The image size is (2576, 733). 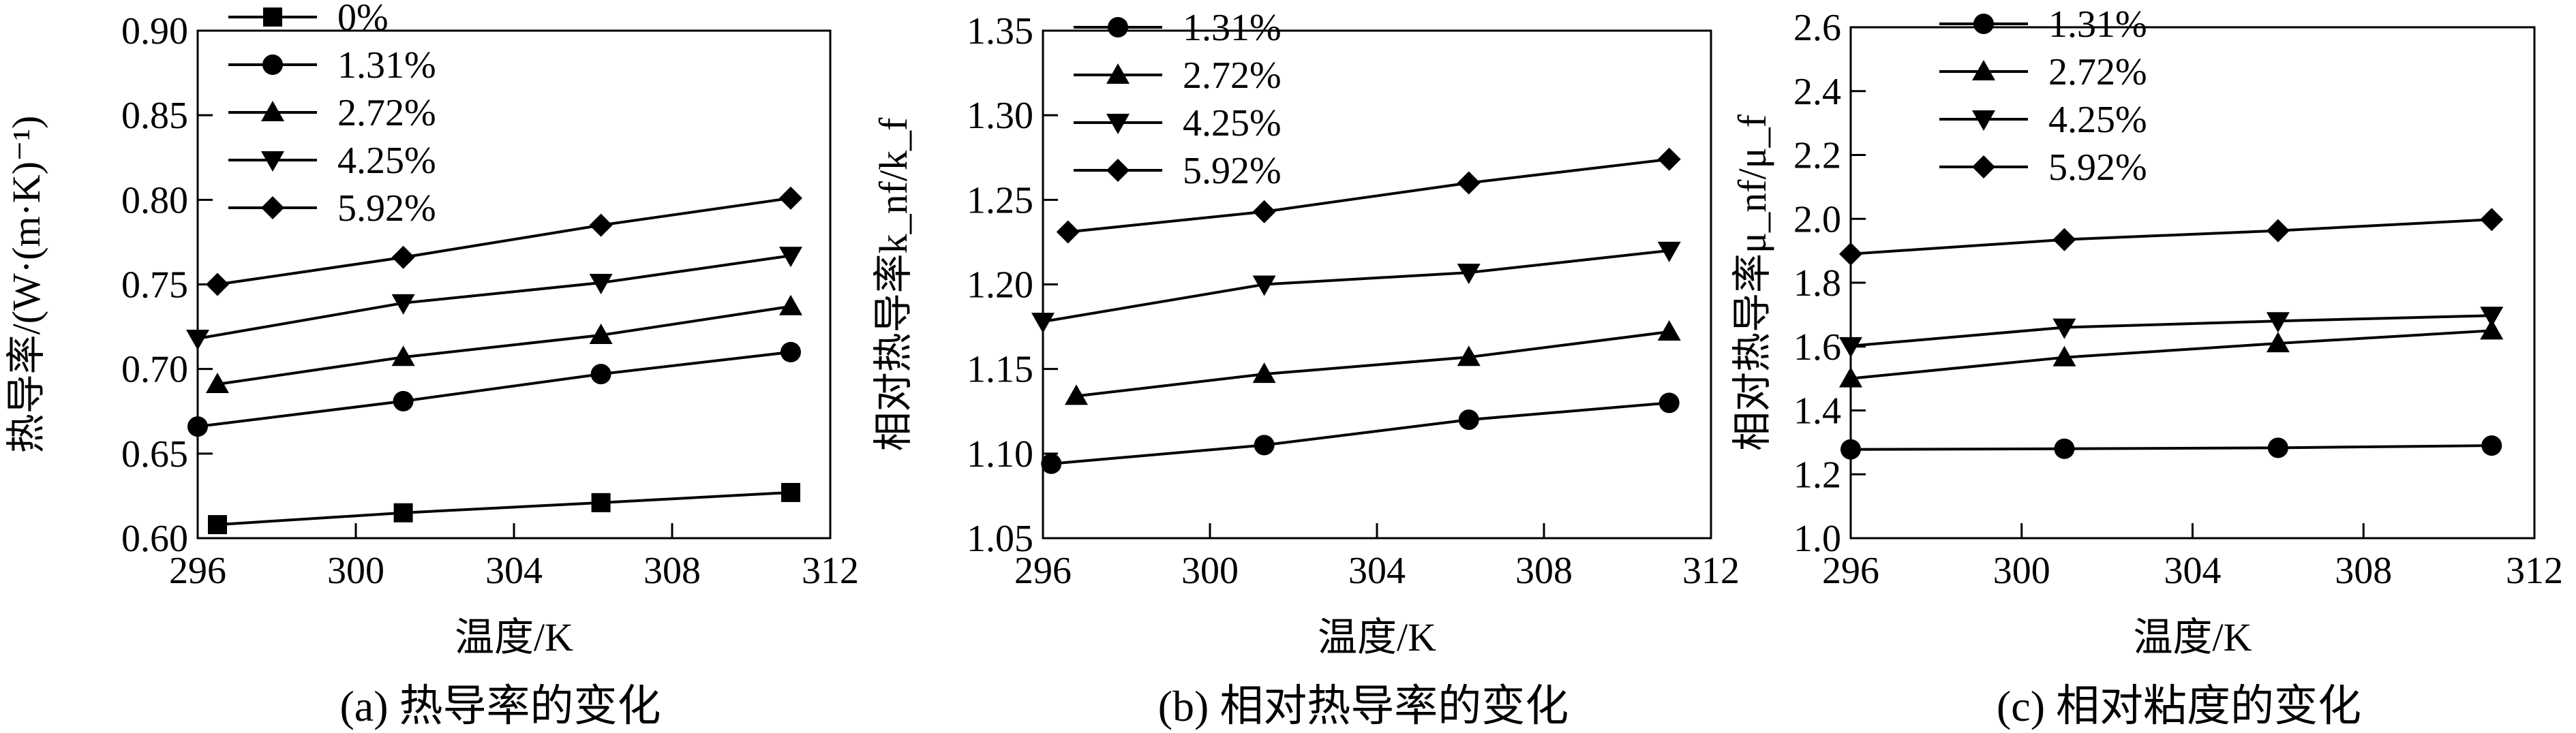 I want to click on y-tick-label: 1.4, so click(x=1817, y=411).